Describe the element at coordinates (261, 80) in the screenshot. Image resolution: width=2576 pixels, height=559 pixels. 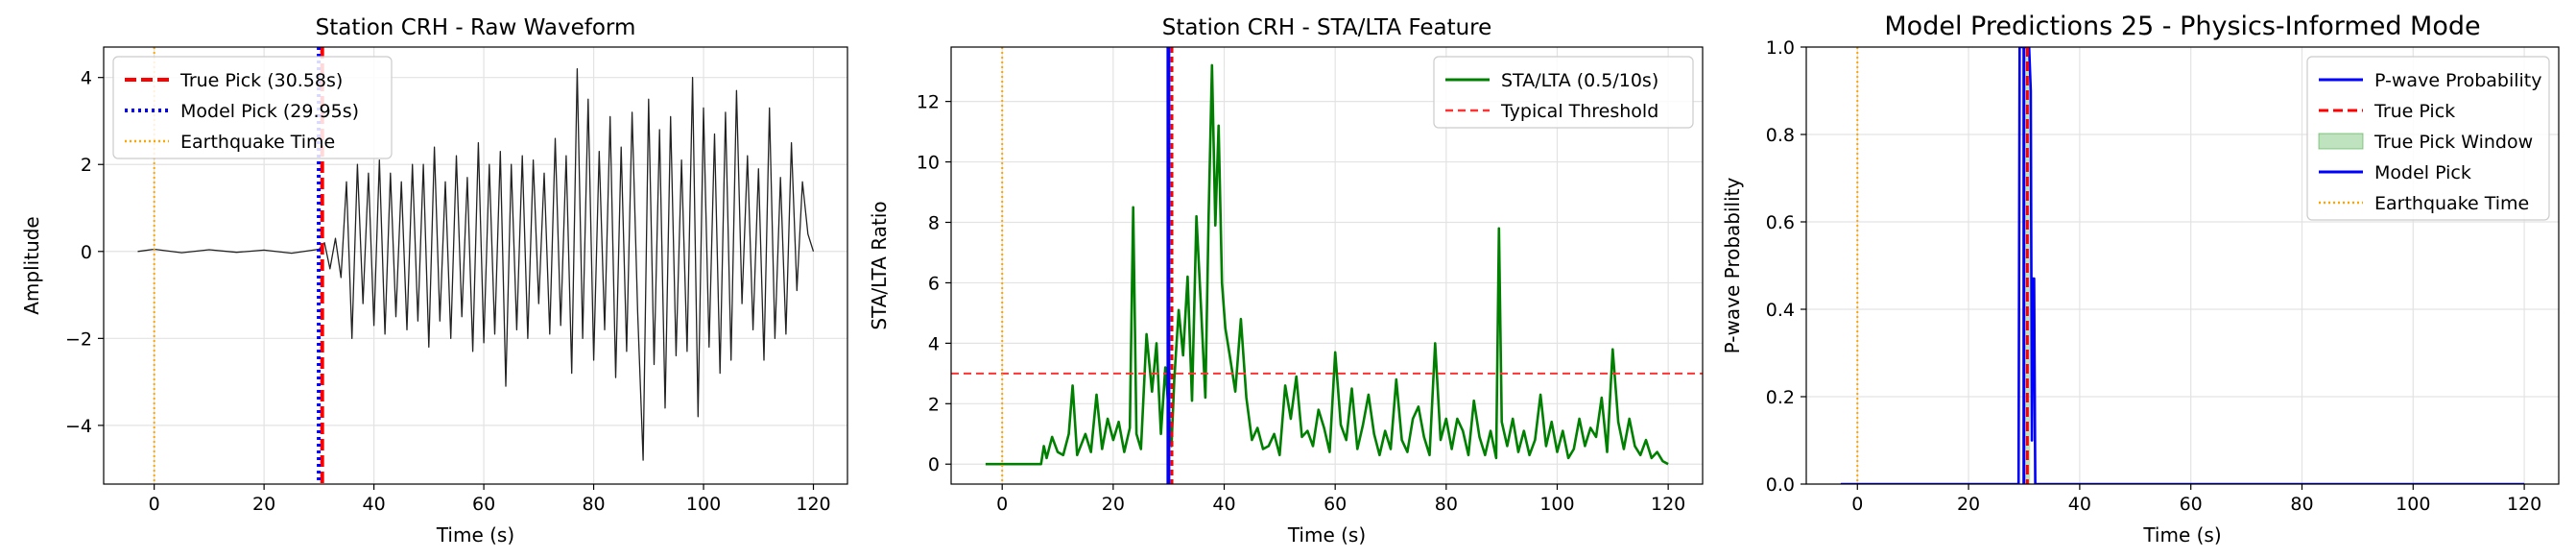
I see `legend-label: True Pick (30.58s)` at that location.